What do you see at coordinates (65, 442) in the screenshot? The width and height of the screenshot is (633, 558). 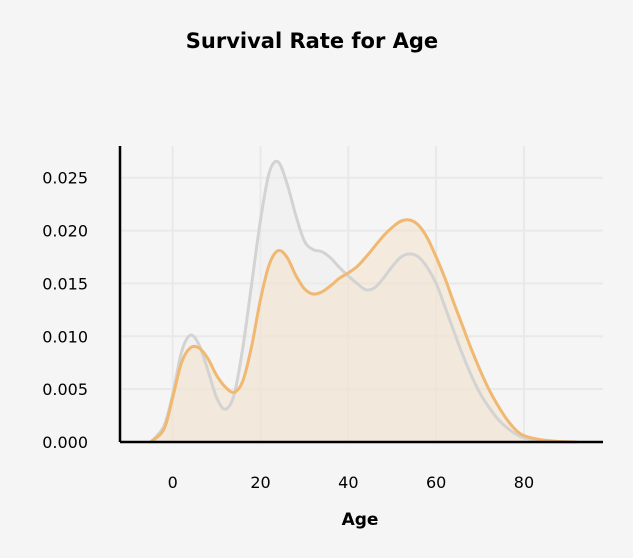 I see `y-tick-label: 0.000` at bounding box center [65, 442].